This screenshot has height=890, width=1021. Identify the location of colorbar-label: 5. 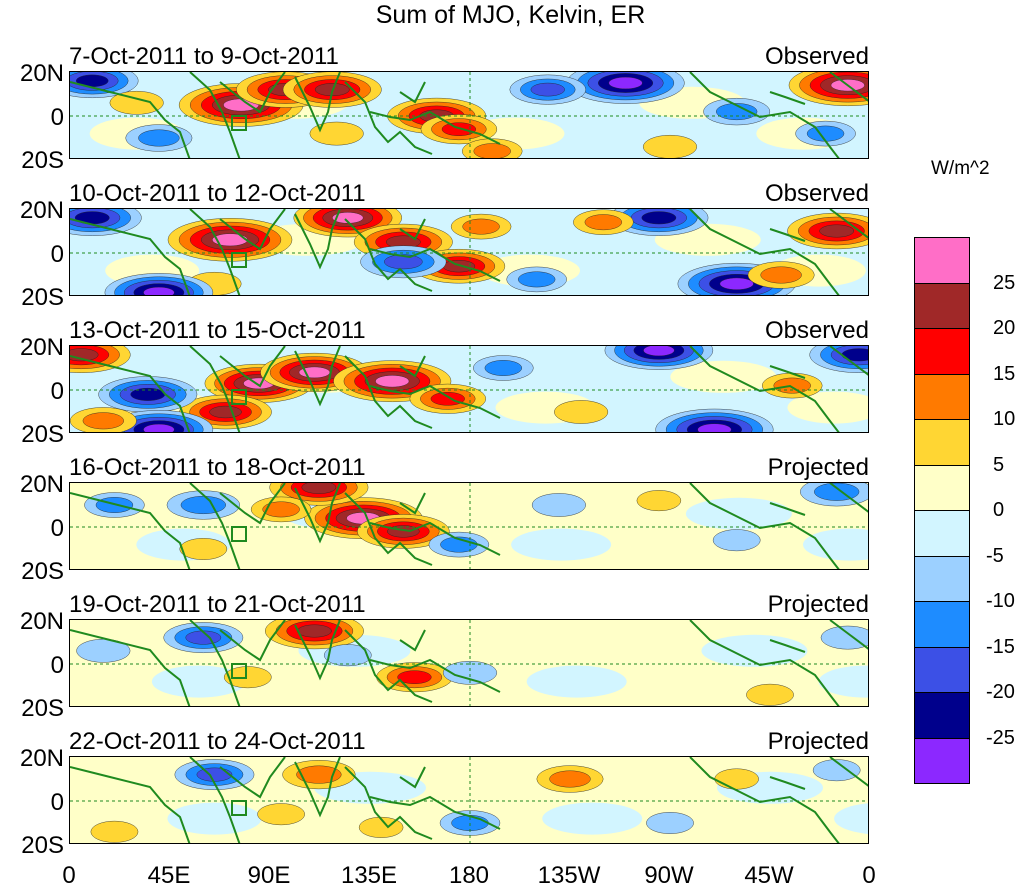
(999, 464).